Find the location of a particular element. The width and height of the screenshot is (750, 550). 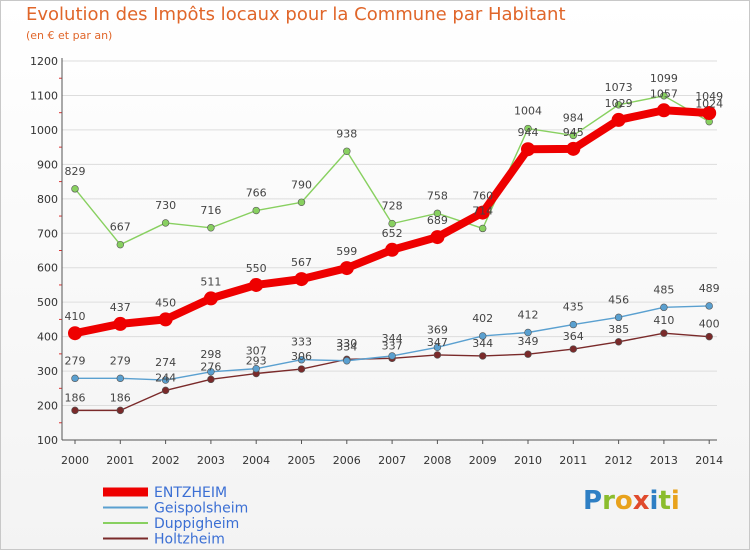

y-tick-label: 400 is located at coordinates (47, 337).